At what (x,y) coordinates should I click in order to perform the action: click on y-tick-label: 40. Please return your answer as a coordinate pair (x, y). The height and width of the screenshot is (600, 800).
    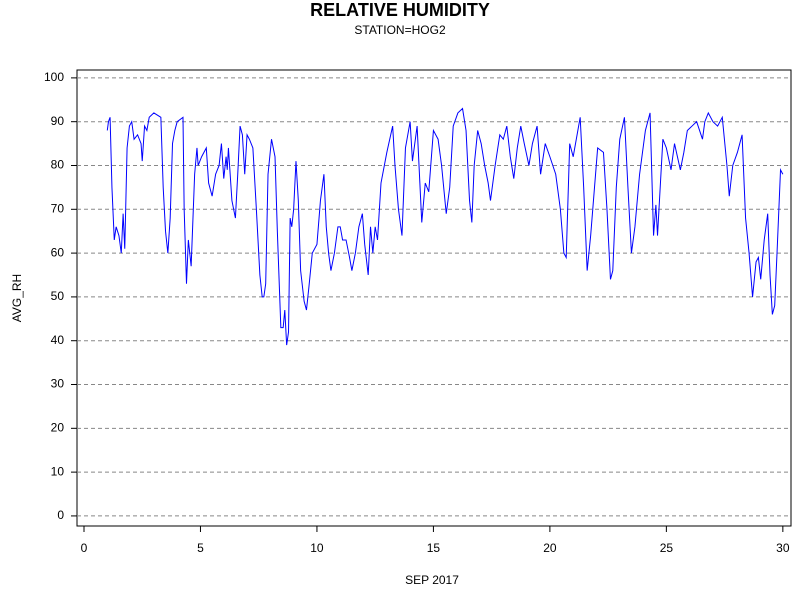
    Looking at the image, I should click on (58, 340).